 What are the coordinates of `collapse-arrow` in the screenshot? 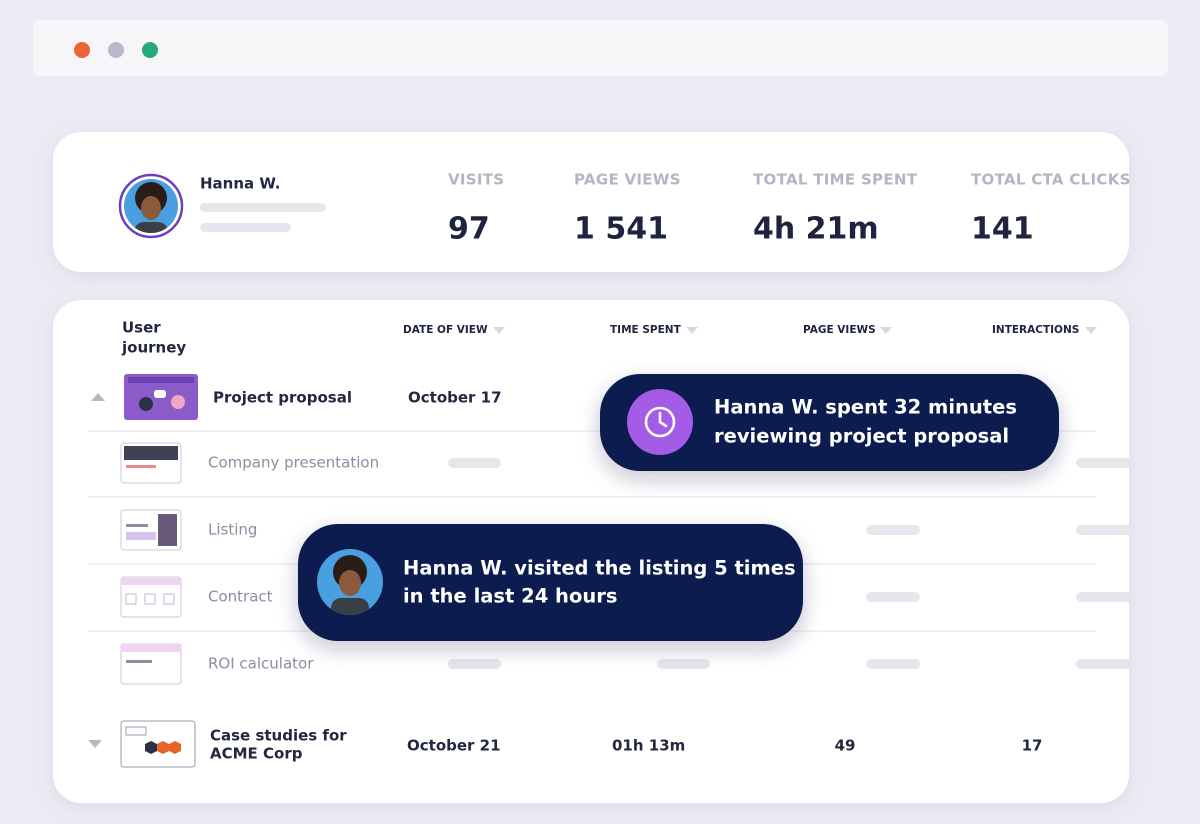 It's located at (98, 397).